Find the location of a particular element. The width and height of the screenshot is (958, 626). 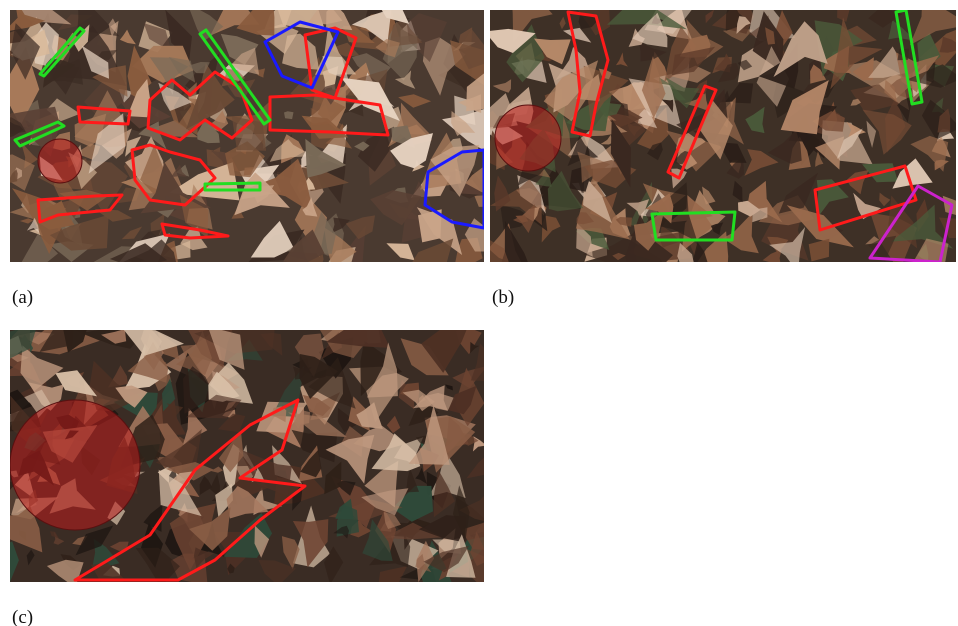

panel-label: (b) is located at coordinates (503, 297).